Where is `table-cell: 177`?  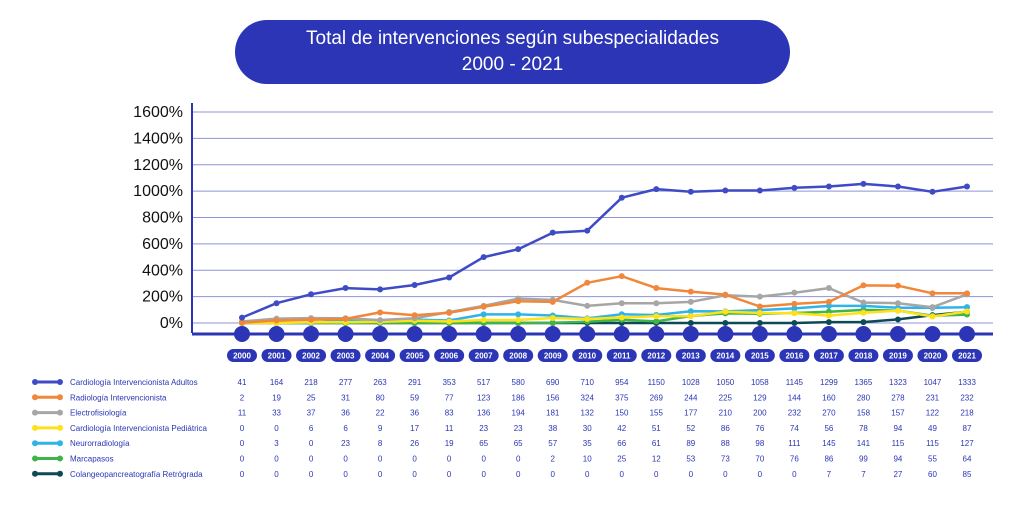 table-cell: 177 is located at coordinates (691, 413).